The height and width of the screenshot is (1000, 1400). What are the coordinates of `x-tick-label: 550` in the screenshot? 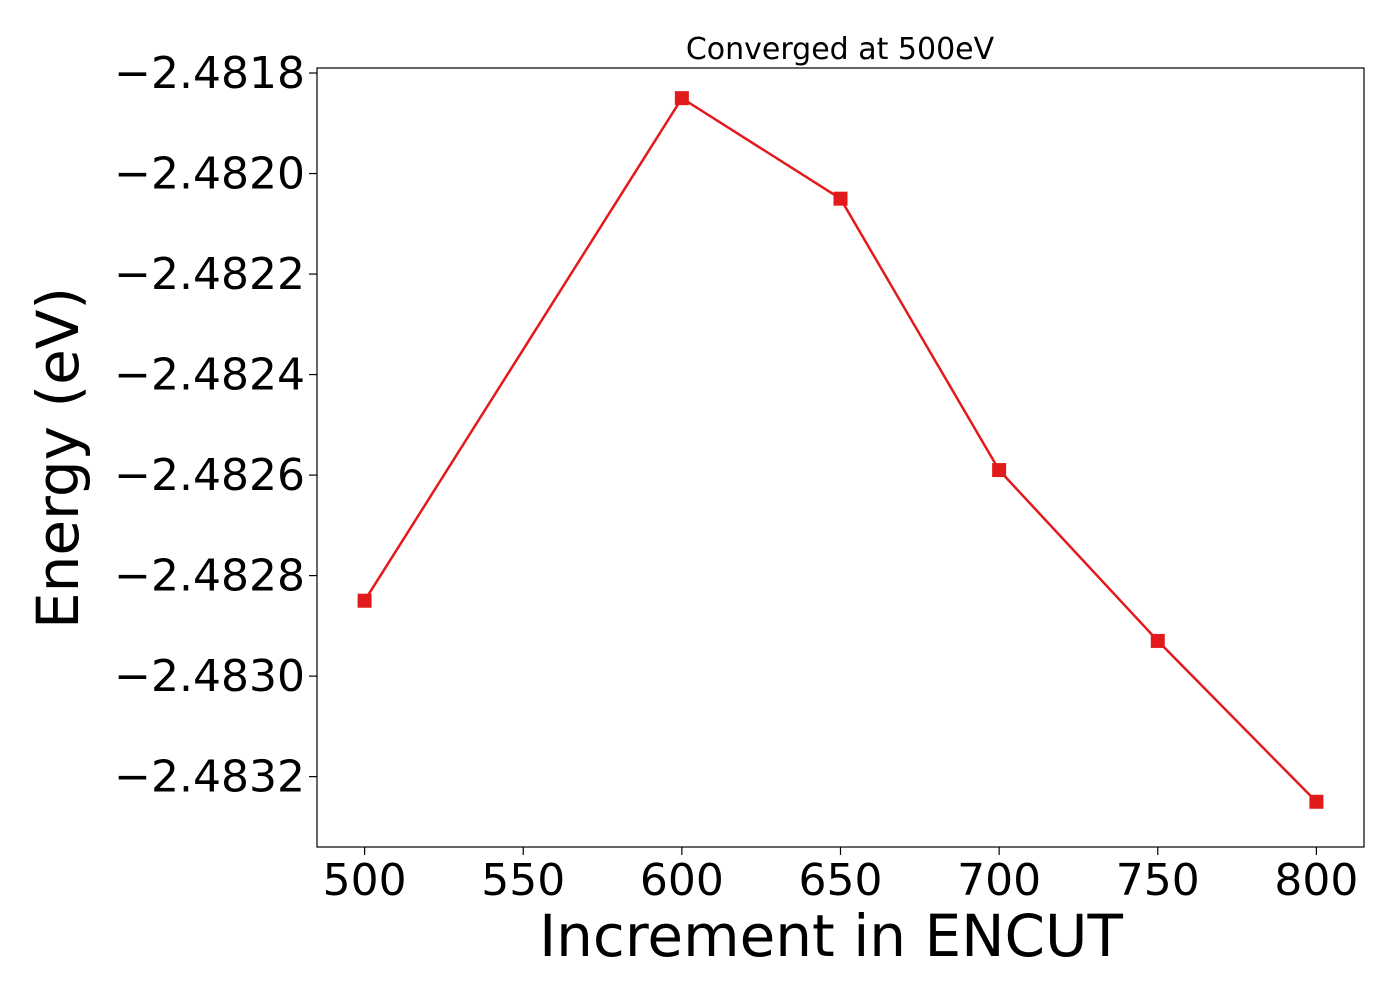 It's located at (523, 880).